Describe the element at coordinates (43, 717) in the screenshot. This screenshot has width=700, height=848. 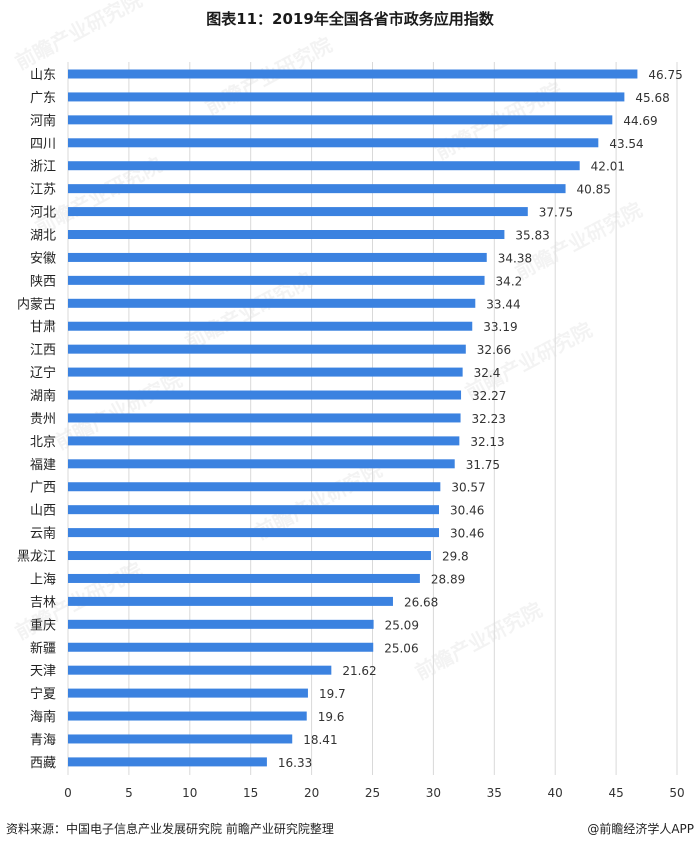
I see `category-label: 海南` at that location.